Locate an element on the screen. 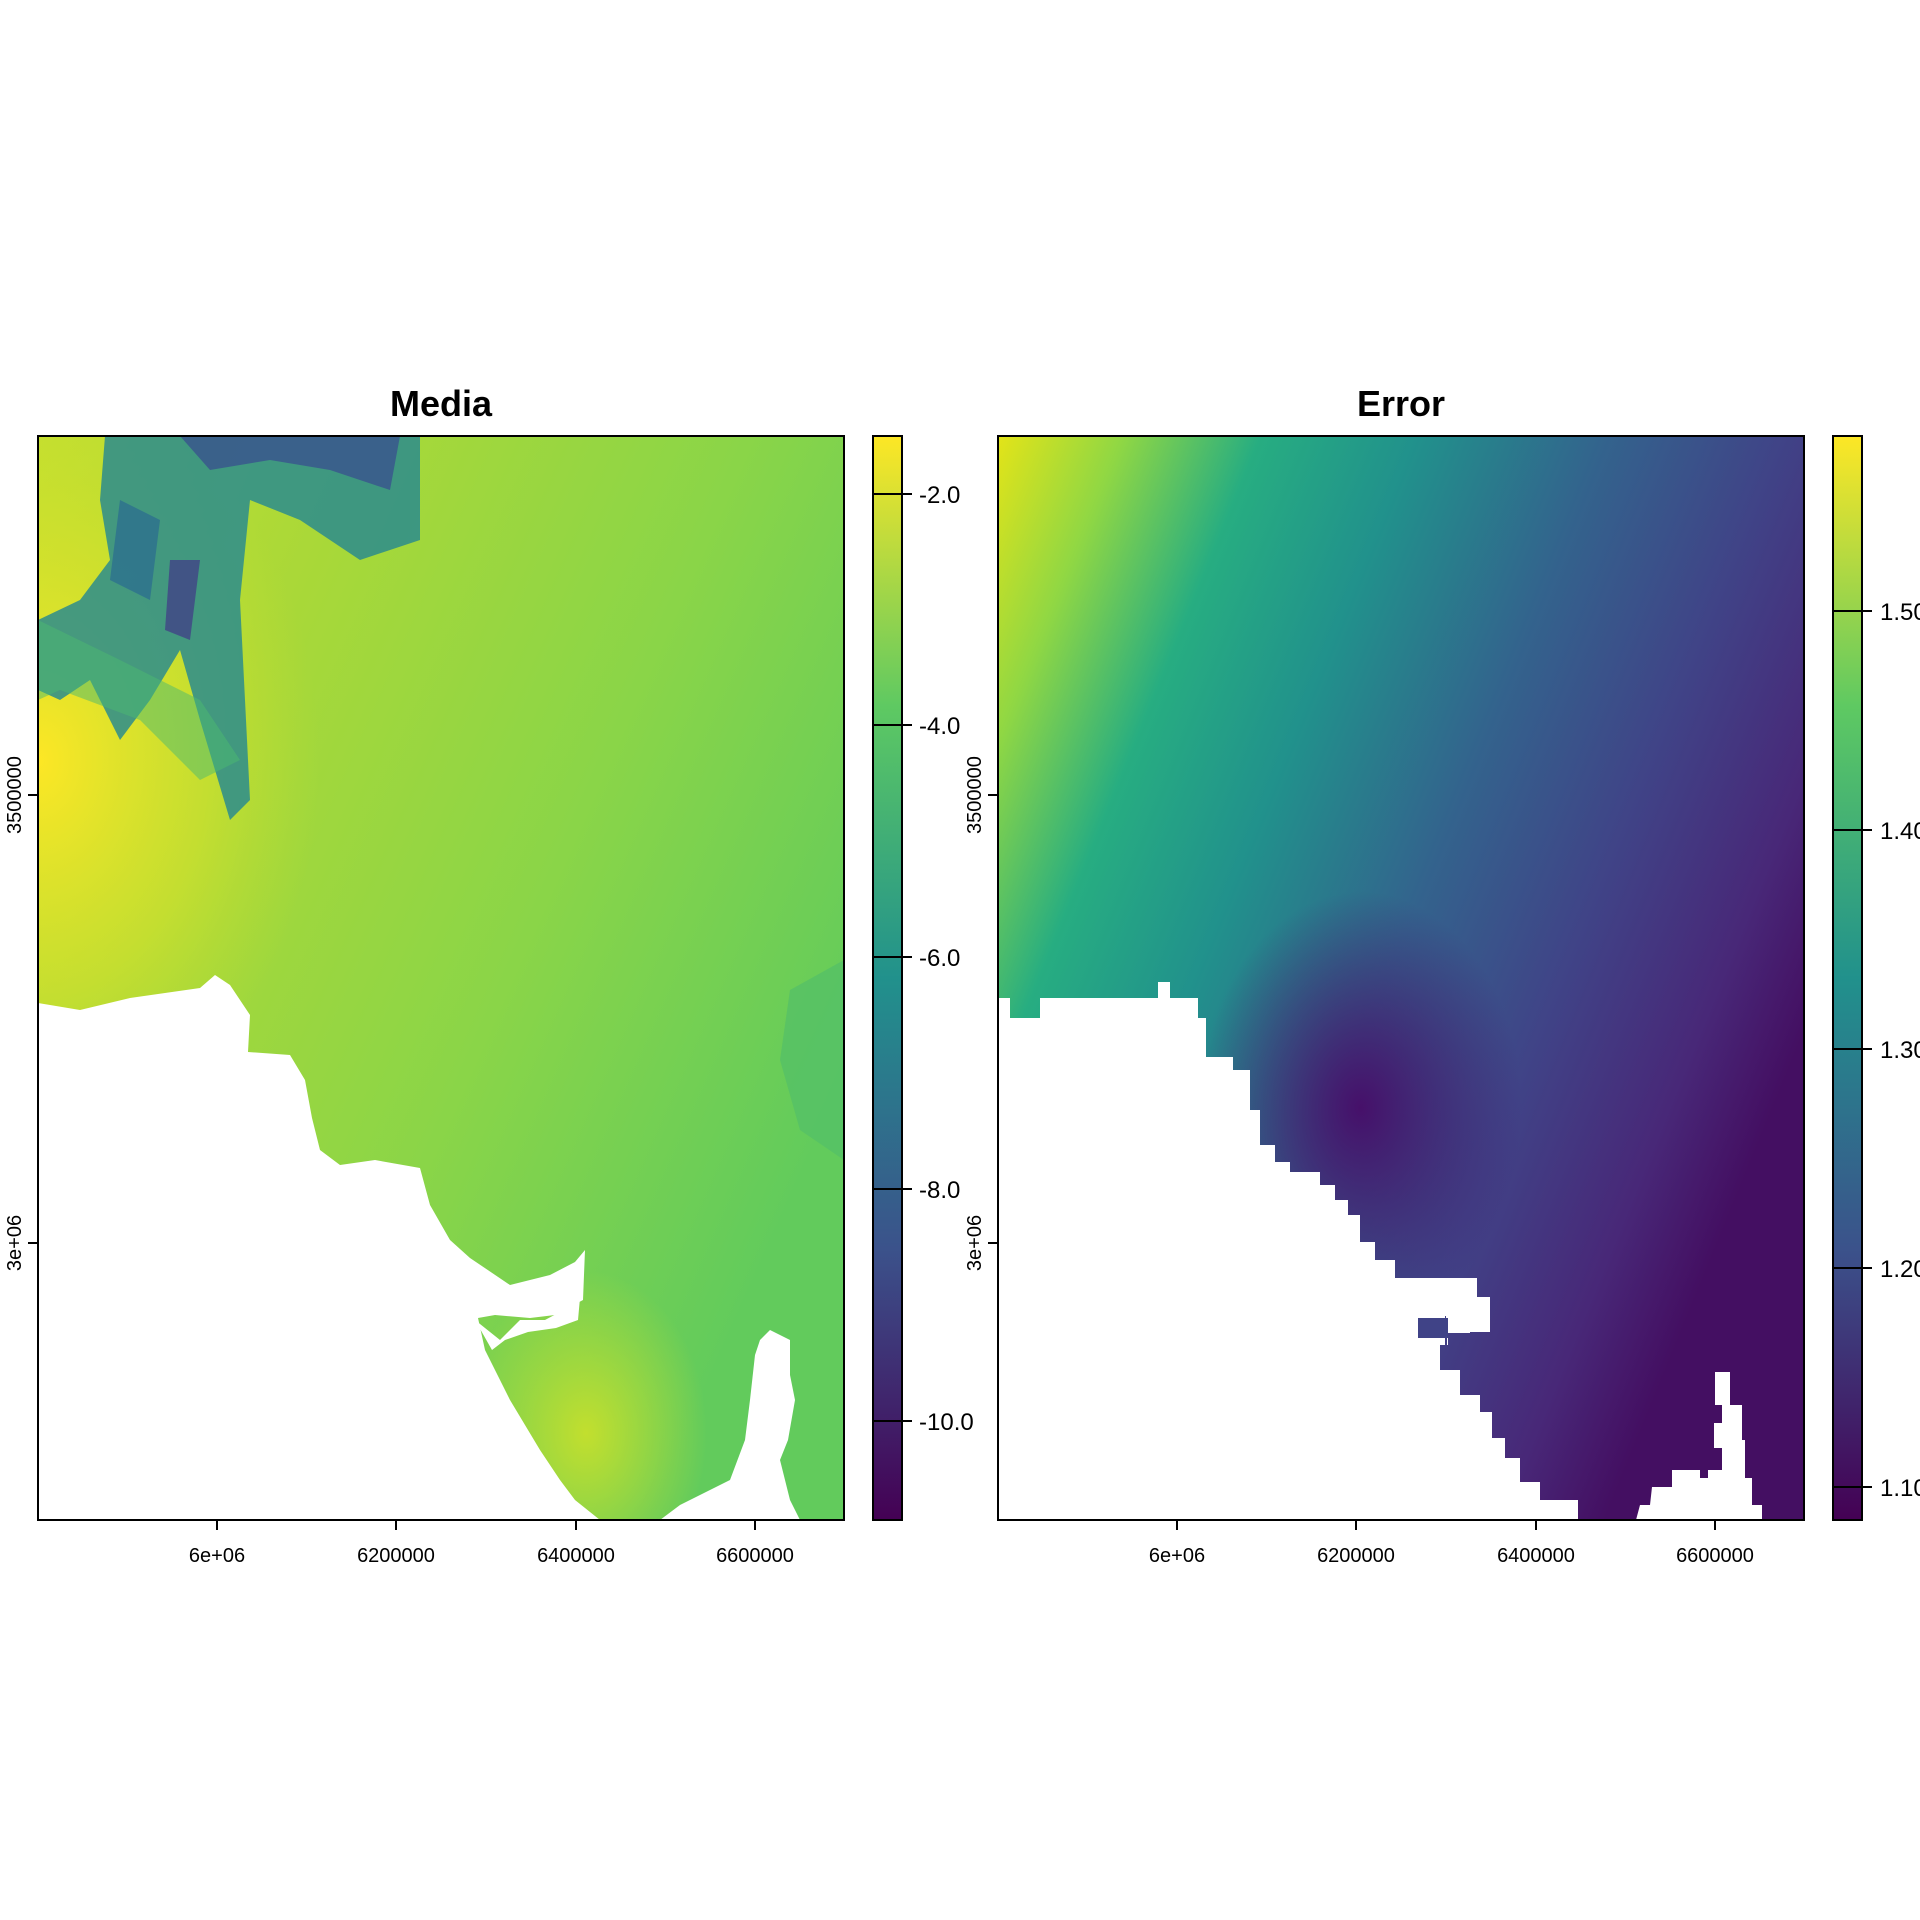 The height and width of the screenshot is (1920, 1920). map-title: Media is located at coordinates (441, 403).